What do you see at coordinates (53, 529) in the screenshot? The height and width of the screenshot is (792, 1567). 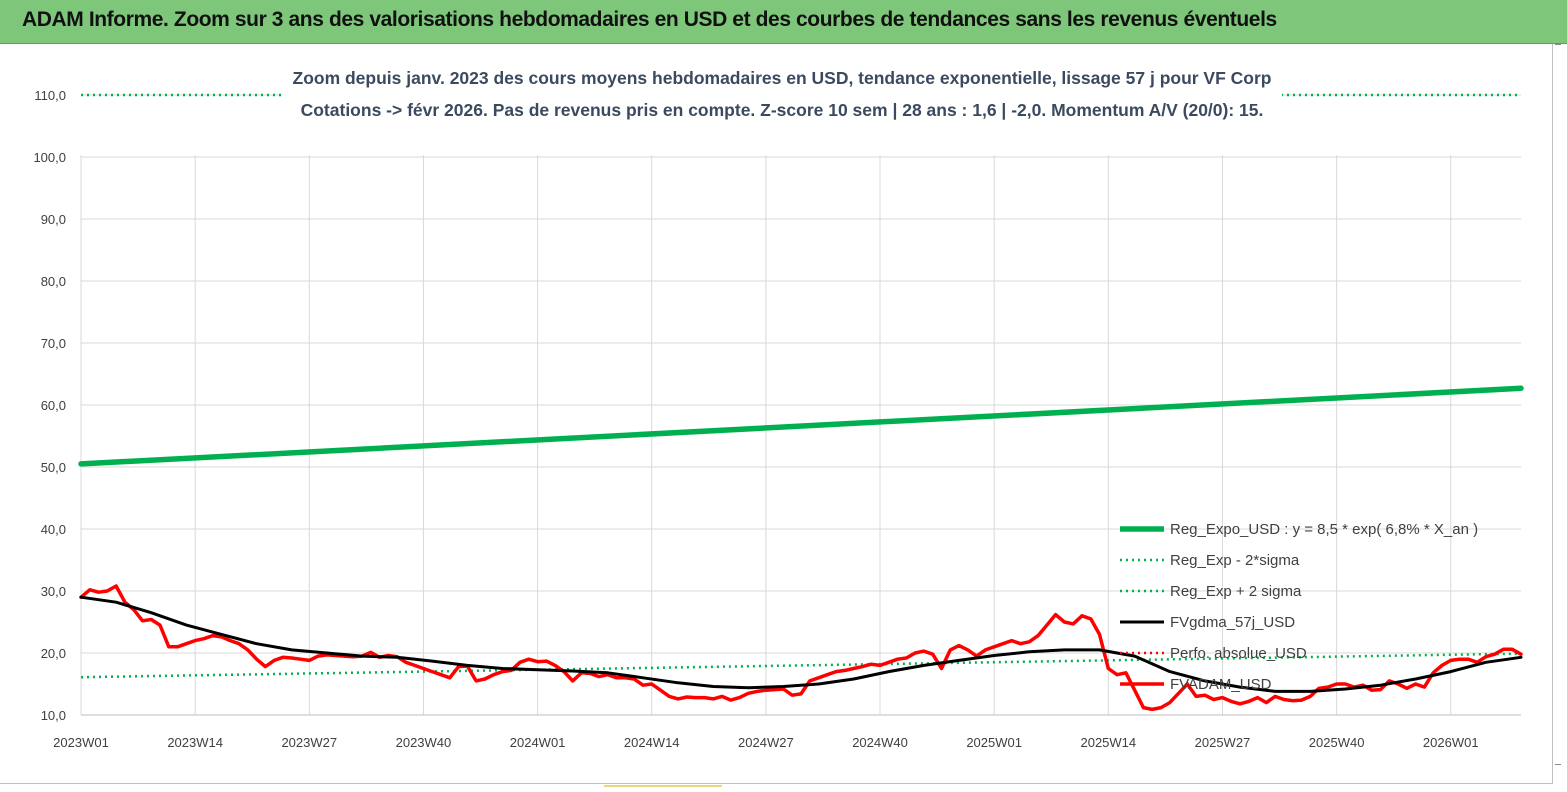 I see `y-tick-label: 40,0` at bounding box center [53, 529].